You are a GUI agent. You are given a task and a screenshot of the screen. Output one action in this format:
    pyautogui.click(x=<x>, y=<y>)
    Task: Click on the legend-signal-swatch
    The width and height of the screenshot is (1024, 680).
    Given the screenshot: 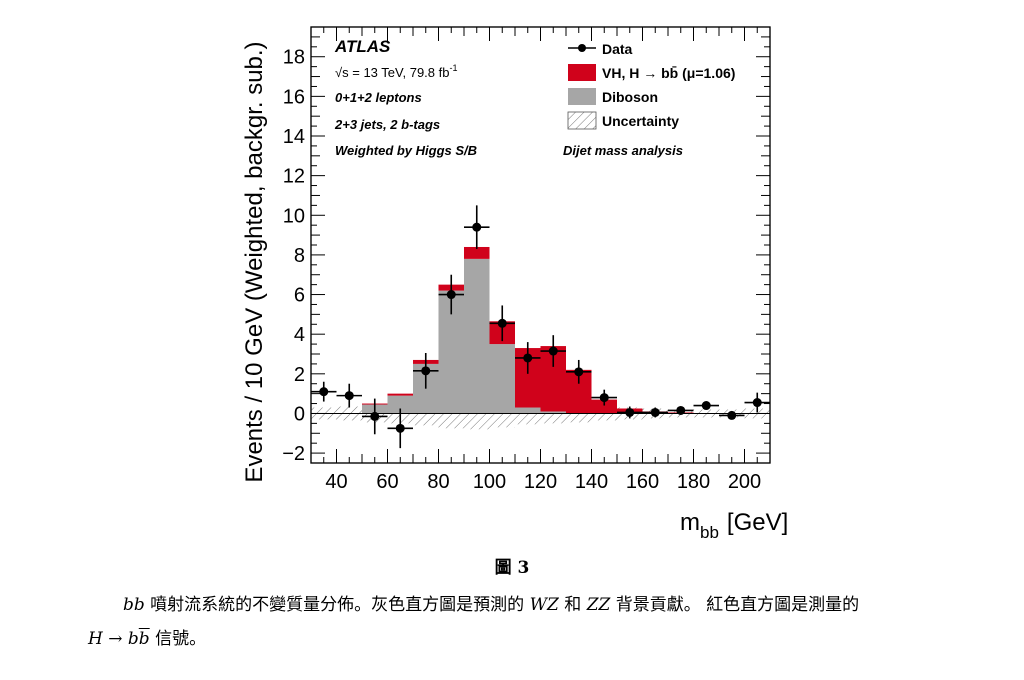 What is the action you would take?
    pyautogui.click(x=582, y=72)
    